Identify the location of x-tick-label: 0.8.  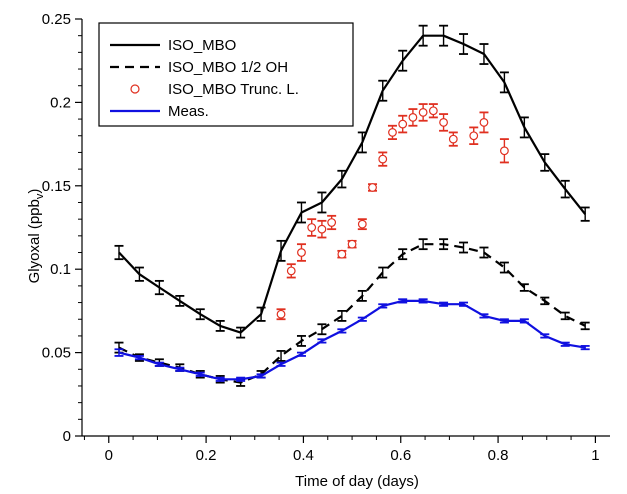
(498, 455).